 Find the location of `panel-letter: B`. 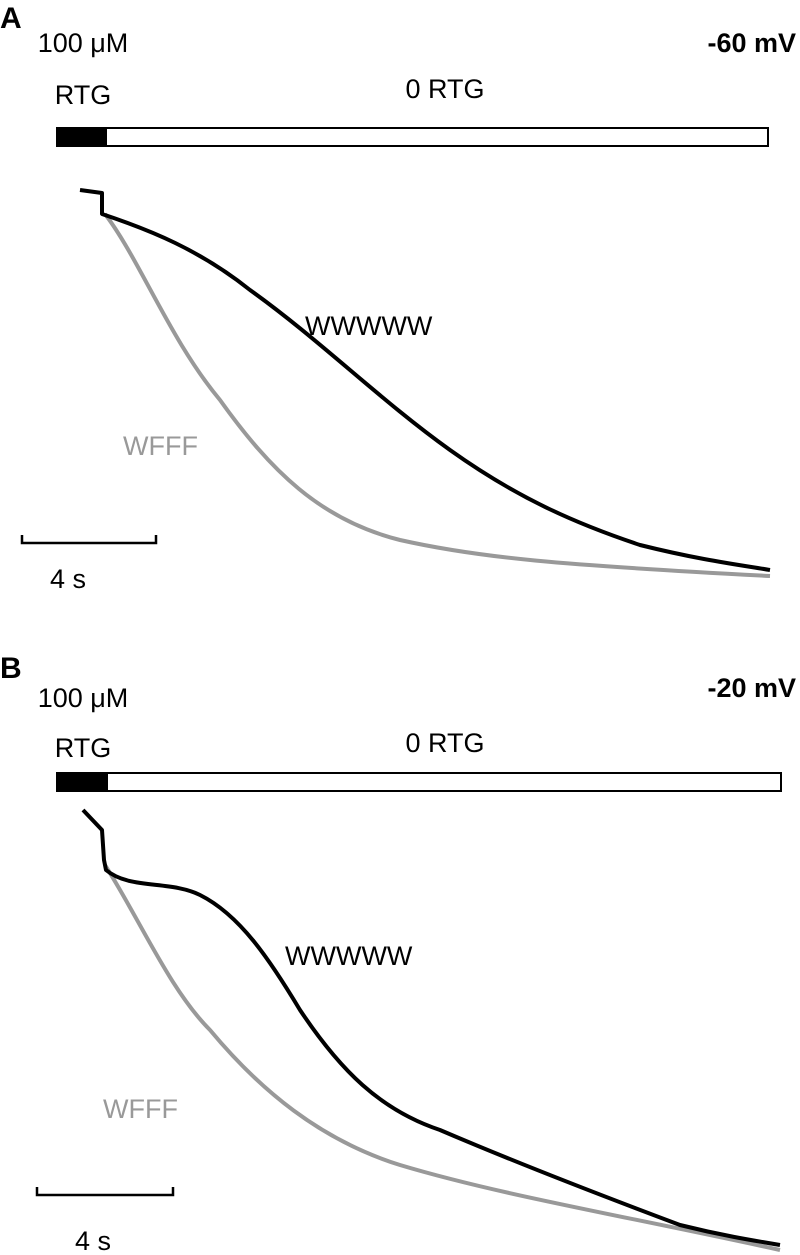

panel-letter: B is located at coordinates (11, 668).